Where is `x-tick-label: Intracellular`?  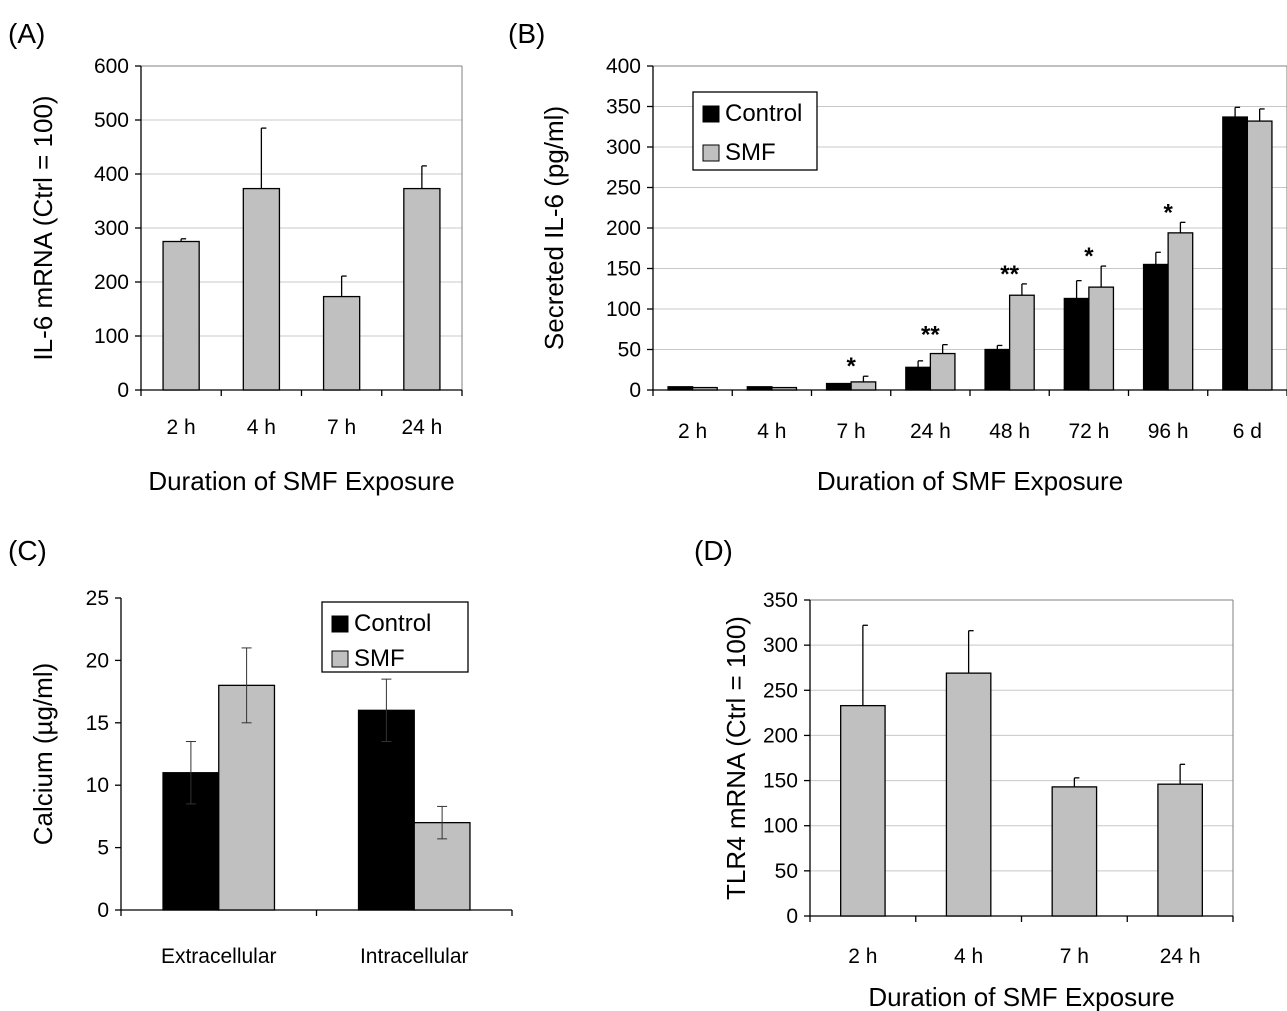
x-tick-label: Intracellular is located at coordinates (414, 956).